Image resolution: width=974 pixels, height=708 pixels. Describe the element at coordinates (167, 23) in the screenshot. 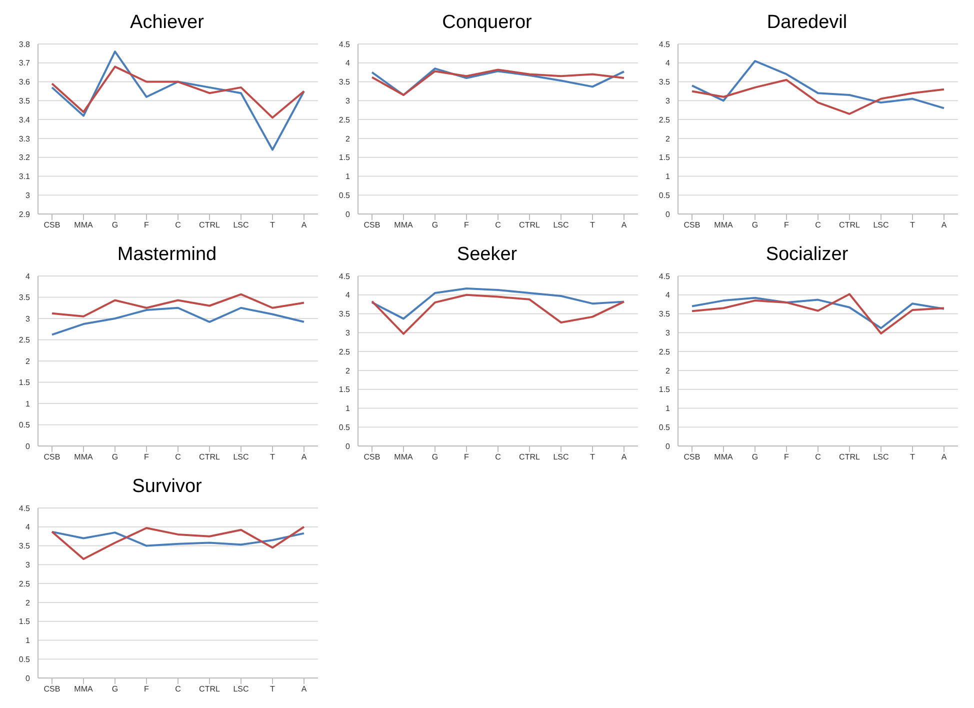

I see `chart-title: Achiever` at that location.